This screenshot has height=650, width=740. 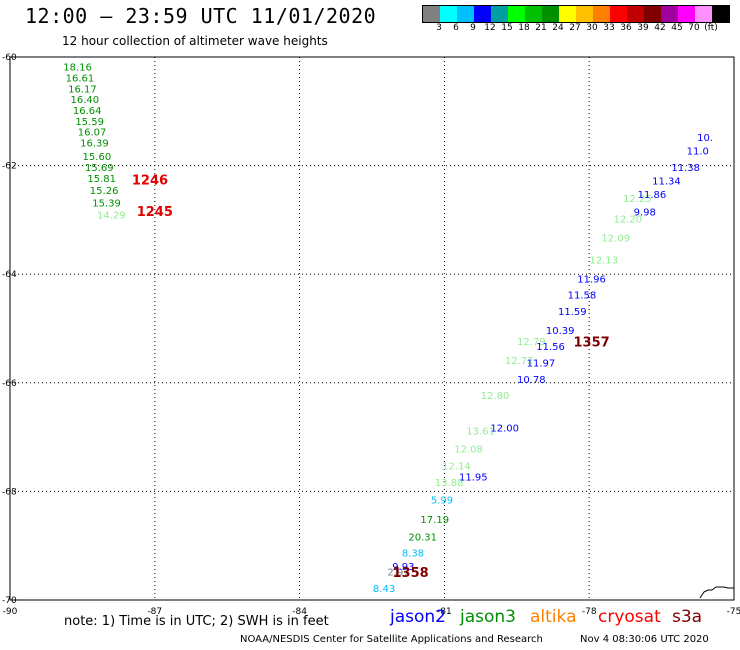 What do you see at coordinates (687, 617) in the screenshot?
I see `legend-s3a: s3a` at bounding box center [687, 617].